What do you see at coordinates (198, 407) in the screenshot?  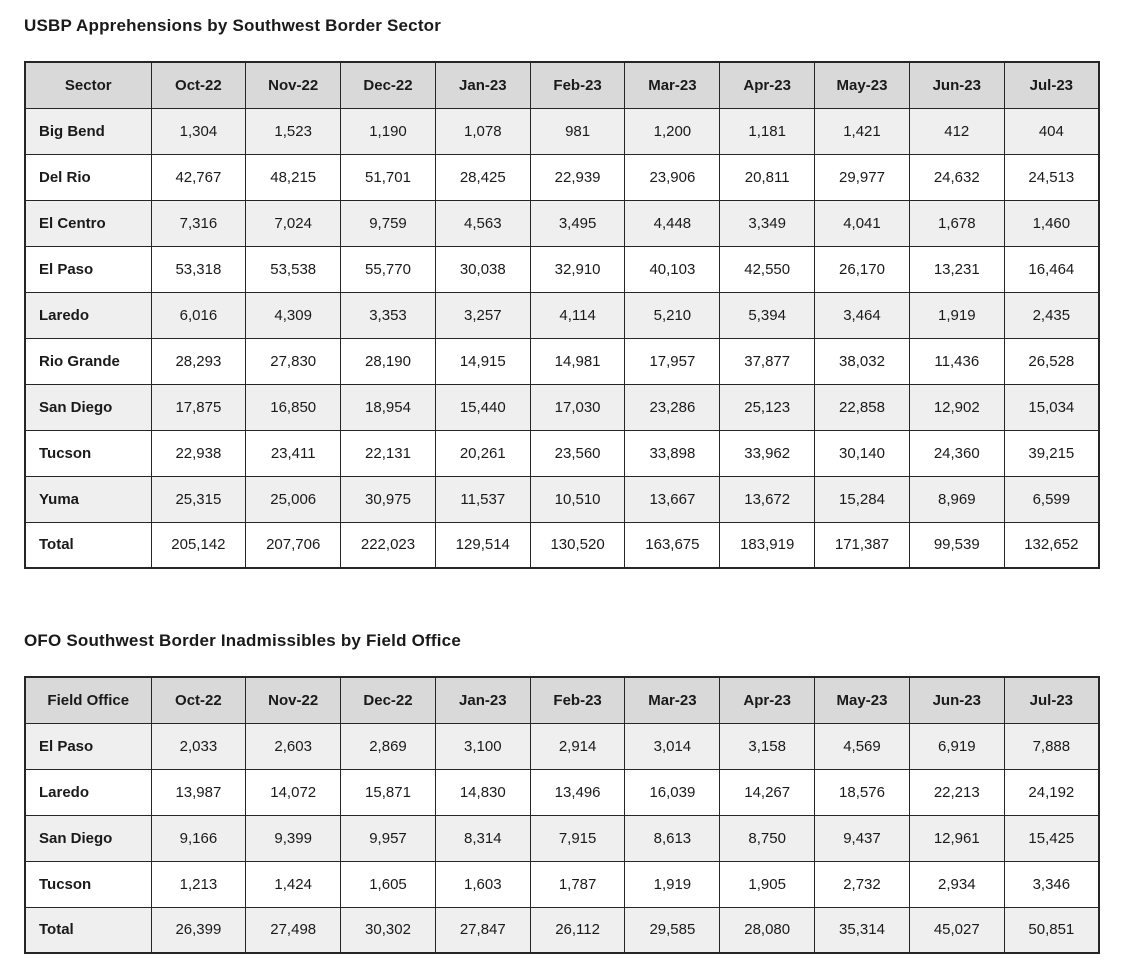 I see `data-cell: 17,875` at bounding box center [198, 407].